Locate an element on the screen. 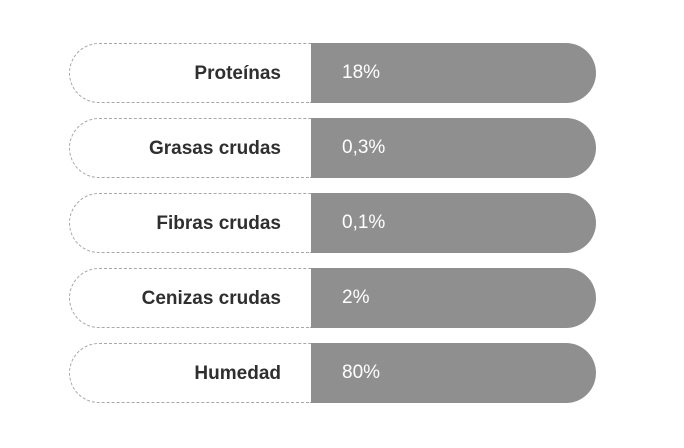  row-label-box: Fibras crudas is located at coordinates (190, 223).